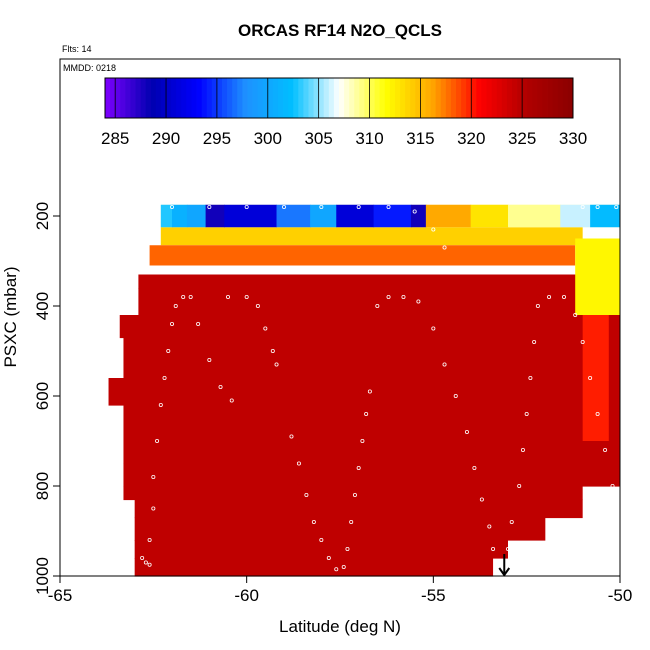  I want to click on y-tick-label: 1000, so click(42, 576).